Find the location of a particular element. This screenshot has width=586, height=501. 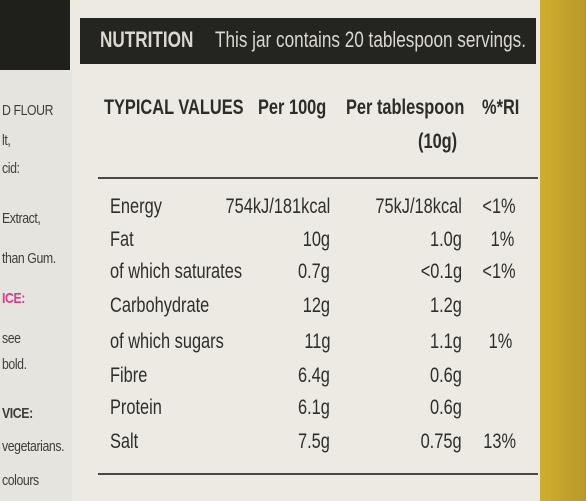

row-label: of which sugars is located at coordinates (167, 341).